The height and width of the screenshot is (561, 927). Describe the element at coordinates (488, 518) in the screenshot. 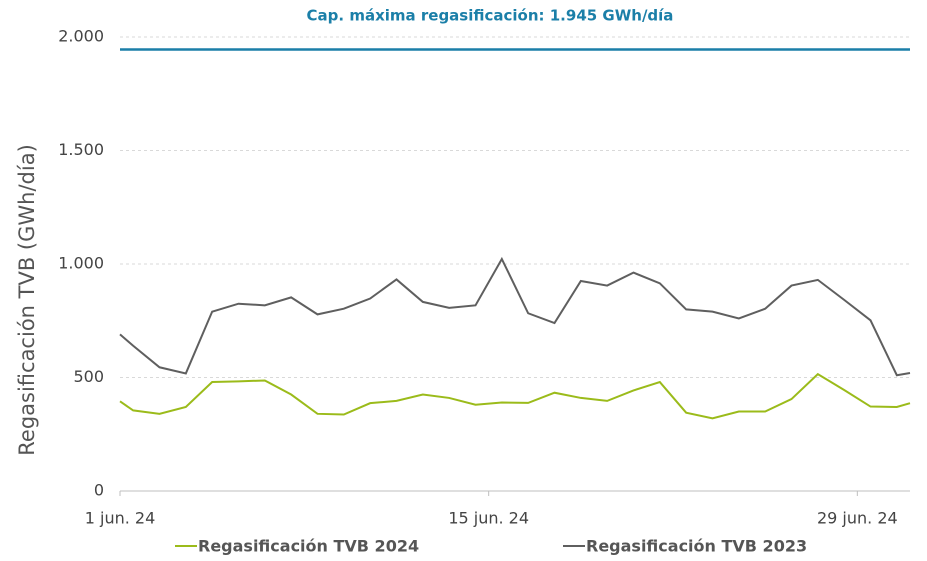

I see `x-tick-label: 15 jun. 24` at that location.